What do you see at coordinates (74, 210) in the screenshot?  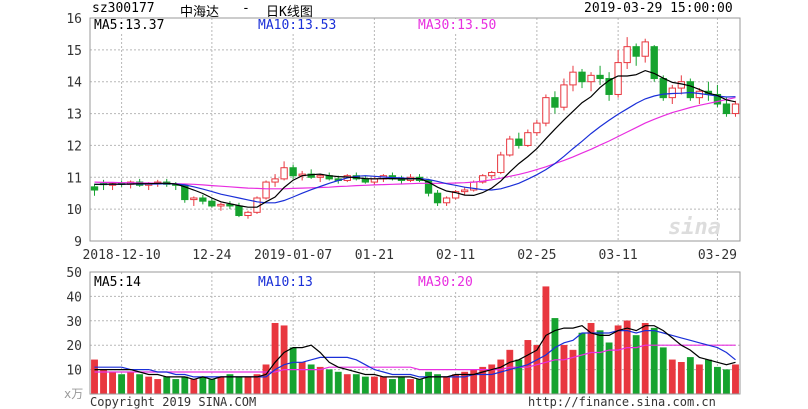 I see `price-tick-label: 10` at bounding box center [74, 210].